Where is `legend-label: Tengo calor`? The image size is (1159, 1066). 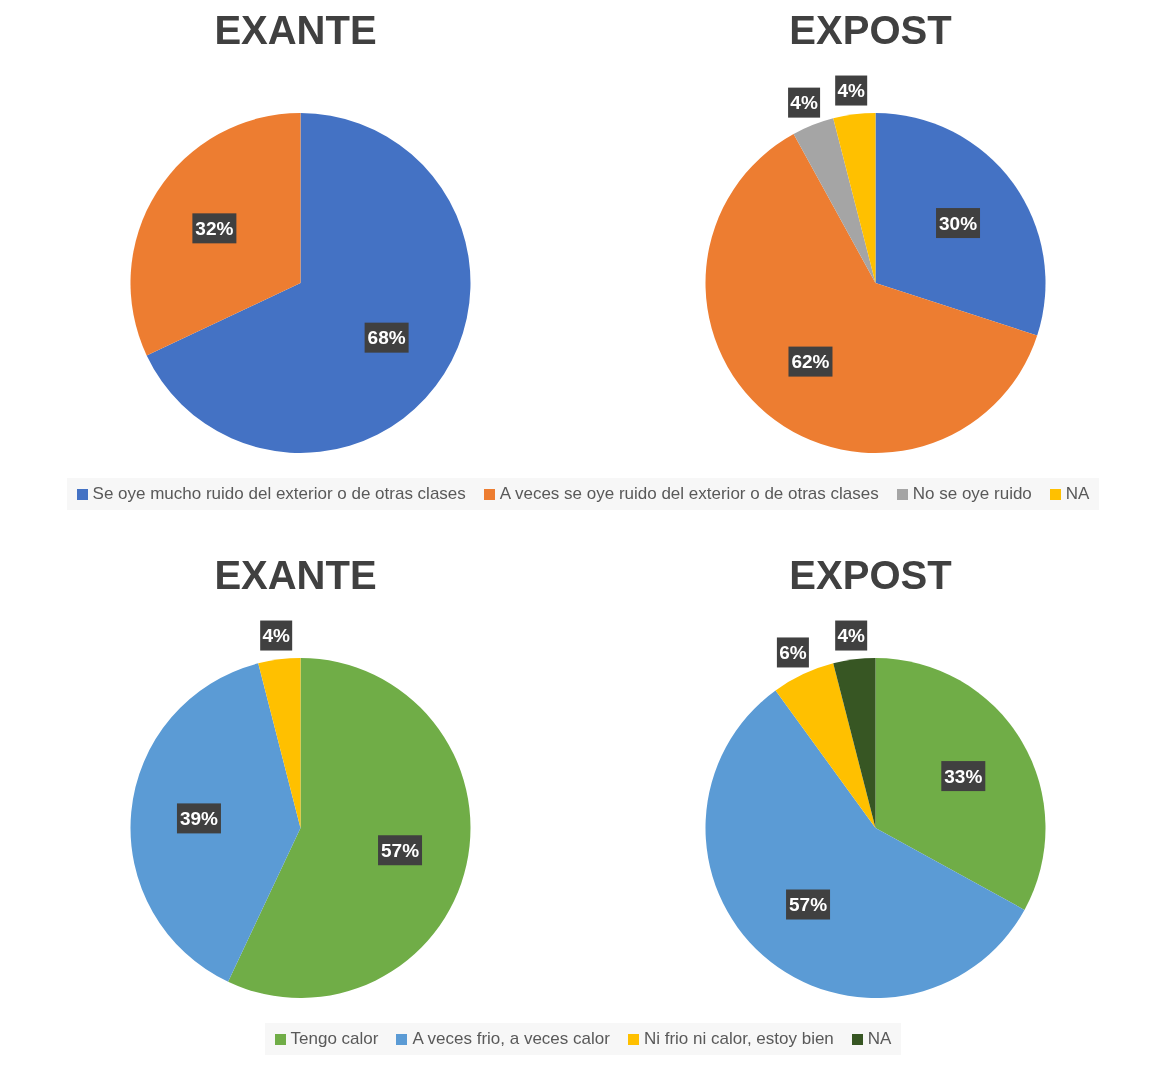 legend-label: Tengo calor is located at coordinates (334, 1039).